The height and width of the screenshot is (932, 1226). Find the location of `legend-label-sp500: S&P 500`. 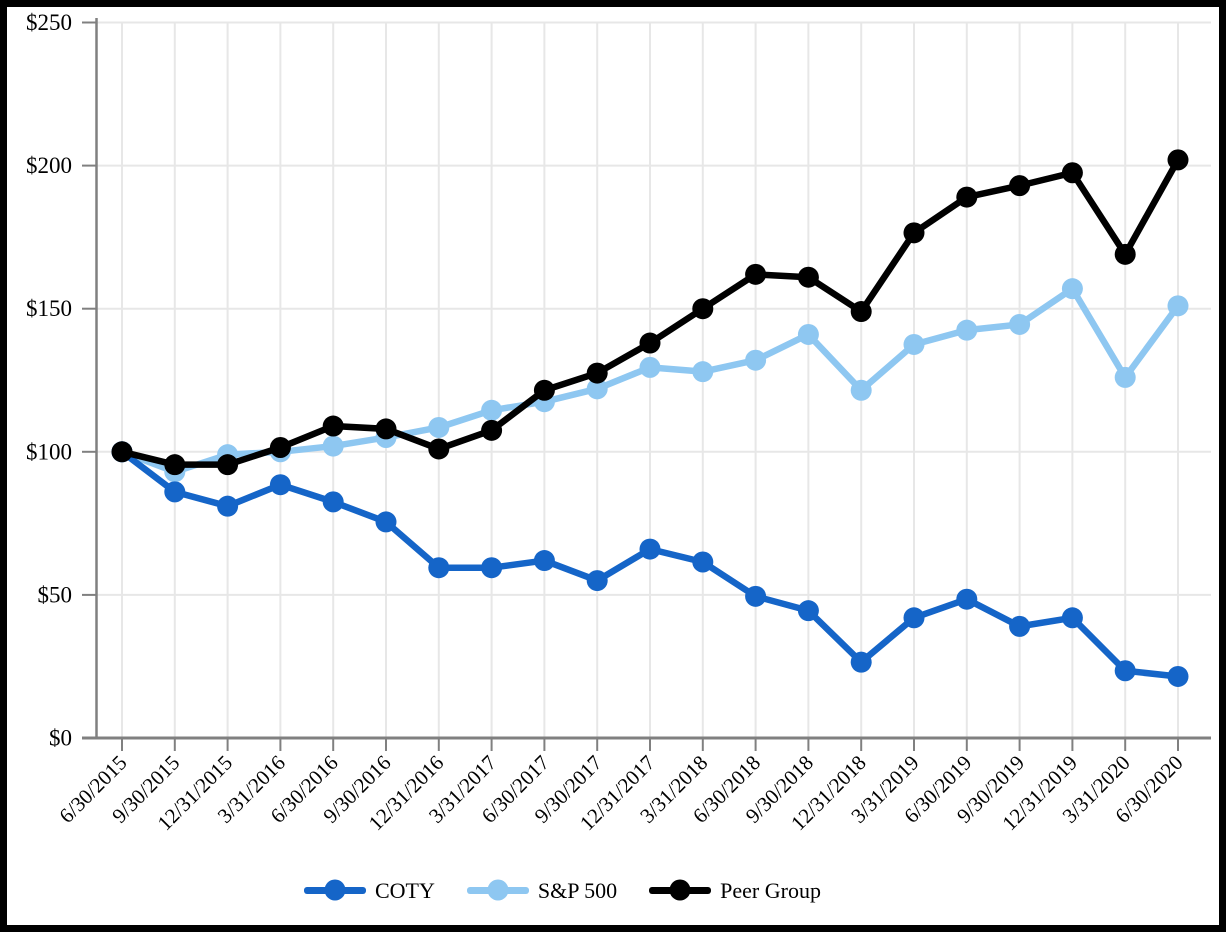

legend-label-sp500: S&P 500 is located at coordinates (577, 890).